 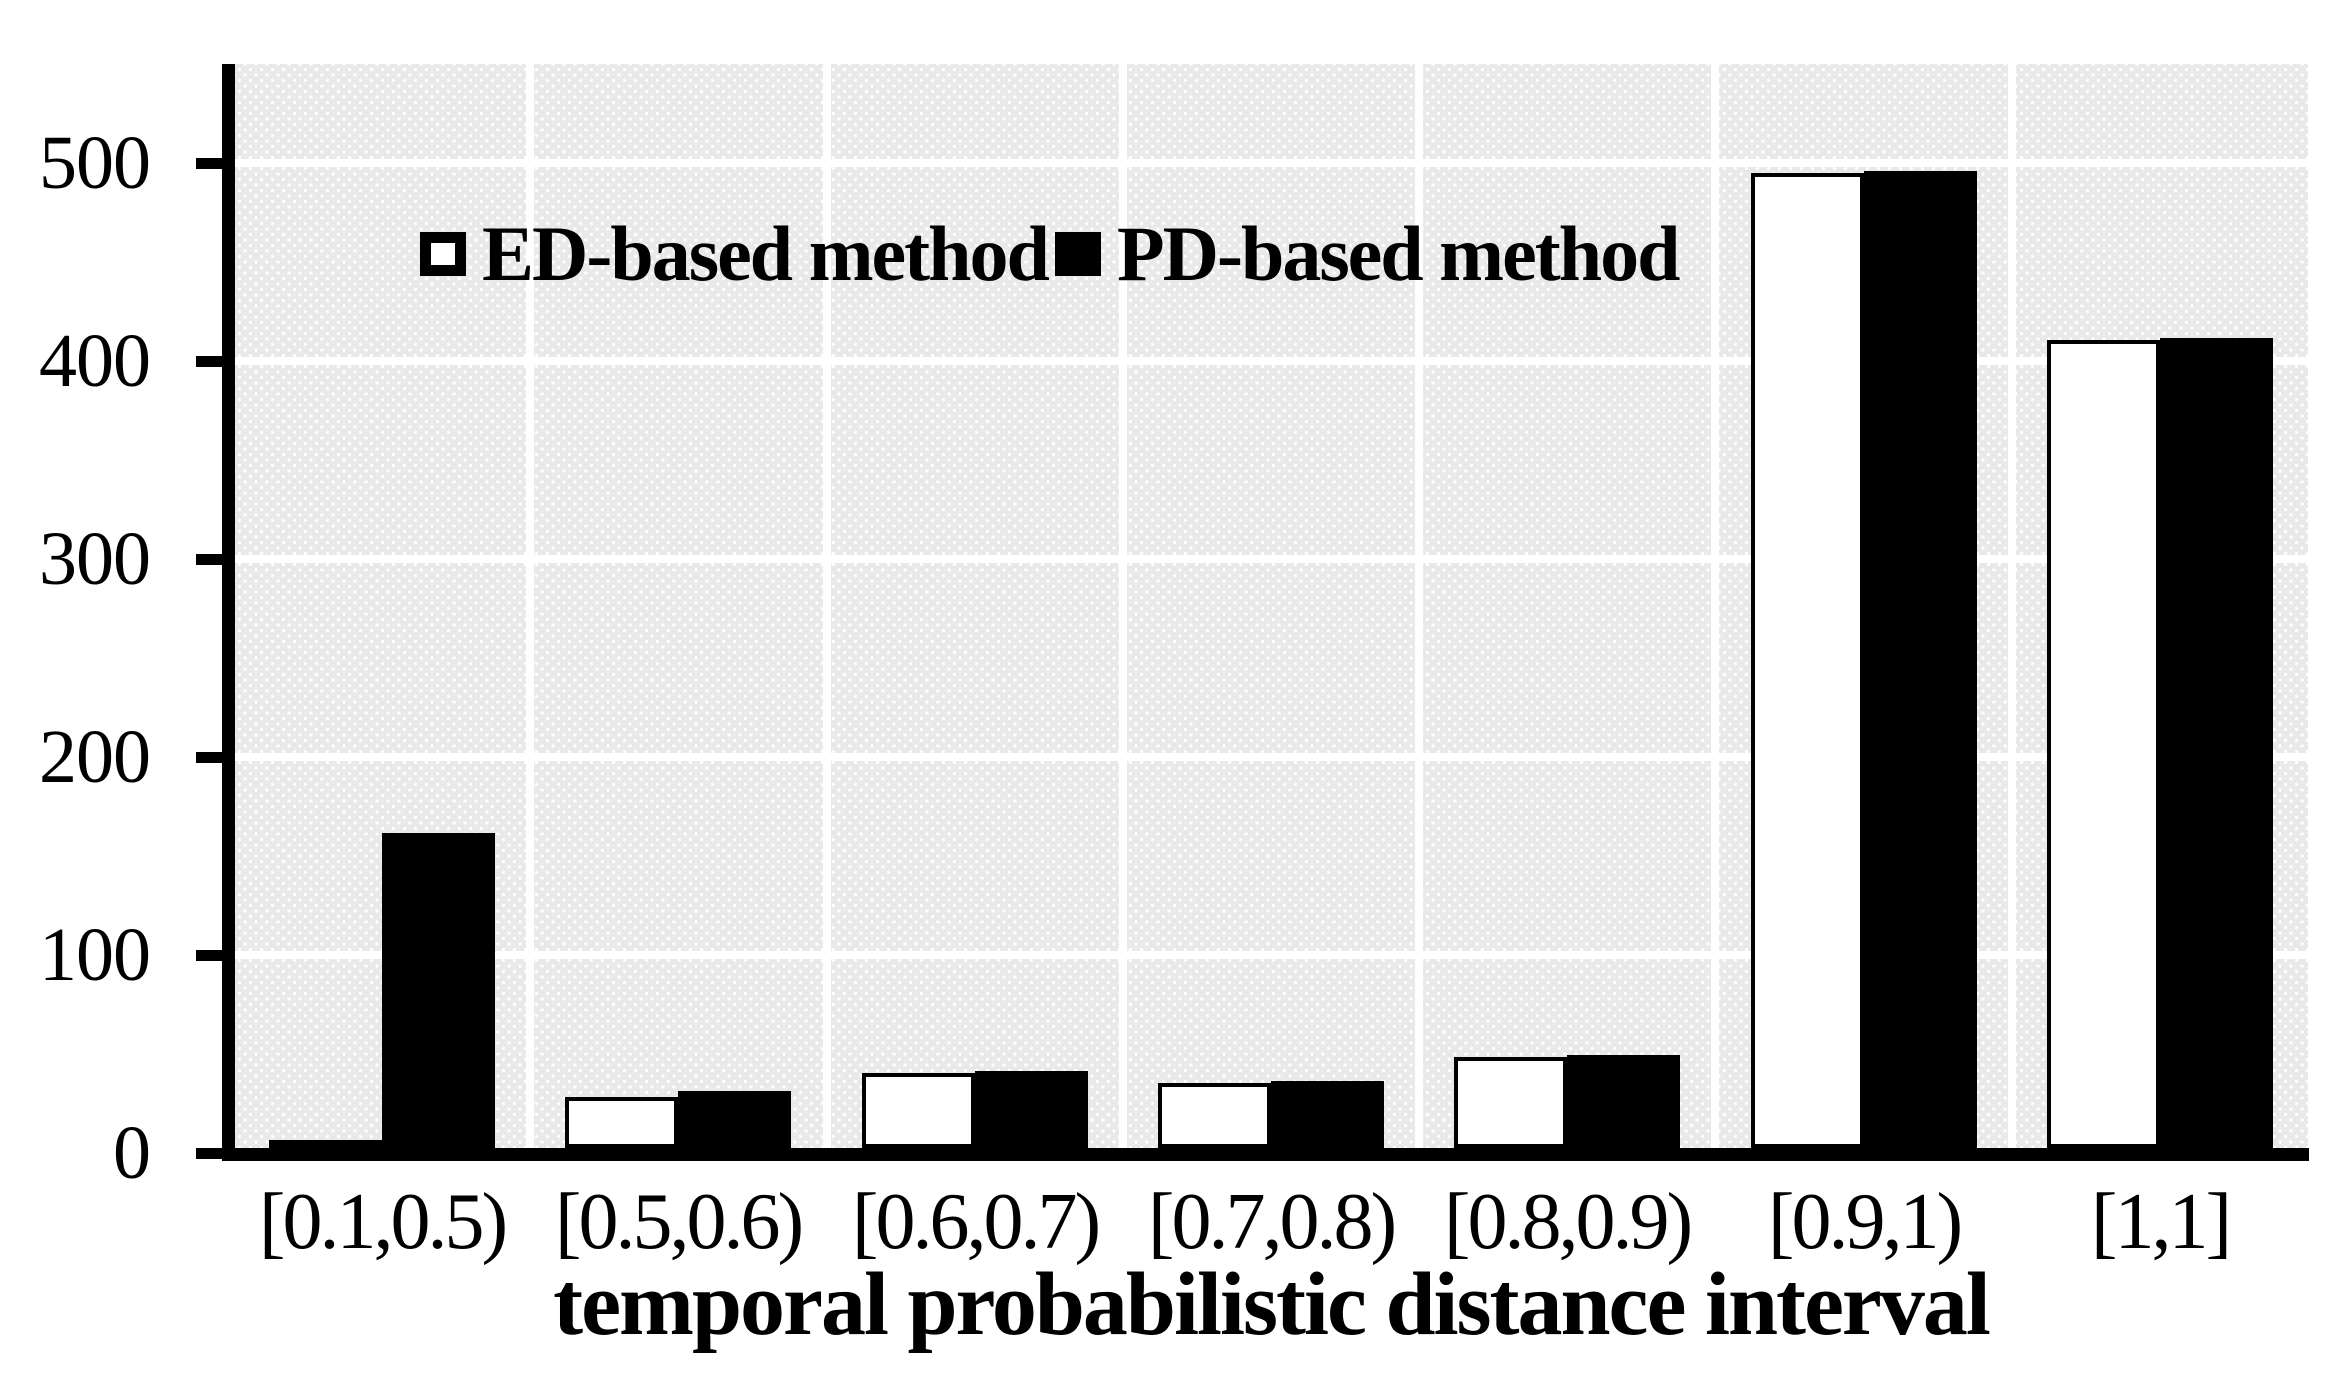 I want to click on x-tick-label: [0.6,0.7), so click(x=976, y=1222).